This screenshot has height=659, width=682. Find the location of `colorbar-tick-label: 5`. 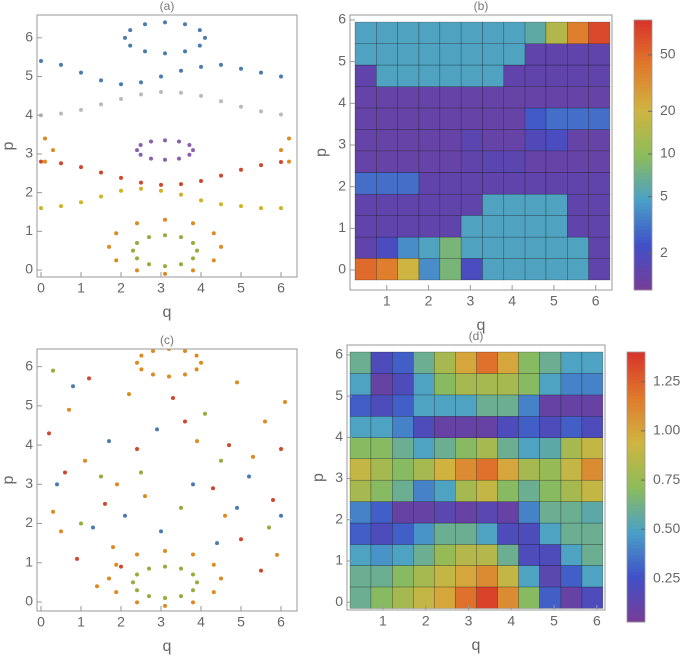

colorbar-tick-label: 5 is located at coordinates (664, 195).